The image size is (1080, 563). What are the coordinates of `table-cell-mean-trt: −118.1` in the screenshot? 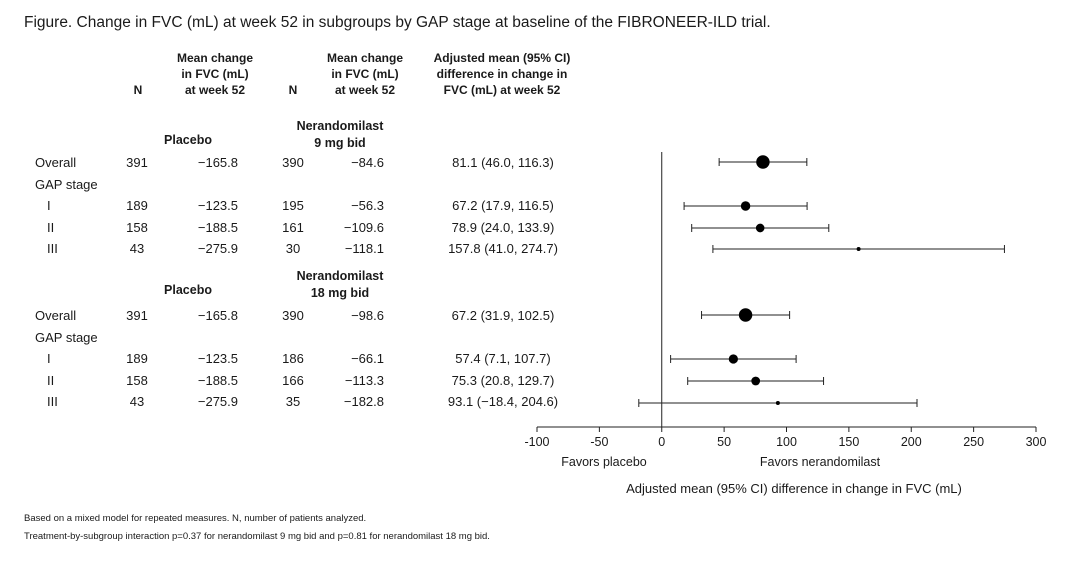 It's located at (364, 248).